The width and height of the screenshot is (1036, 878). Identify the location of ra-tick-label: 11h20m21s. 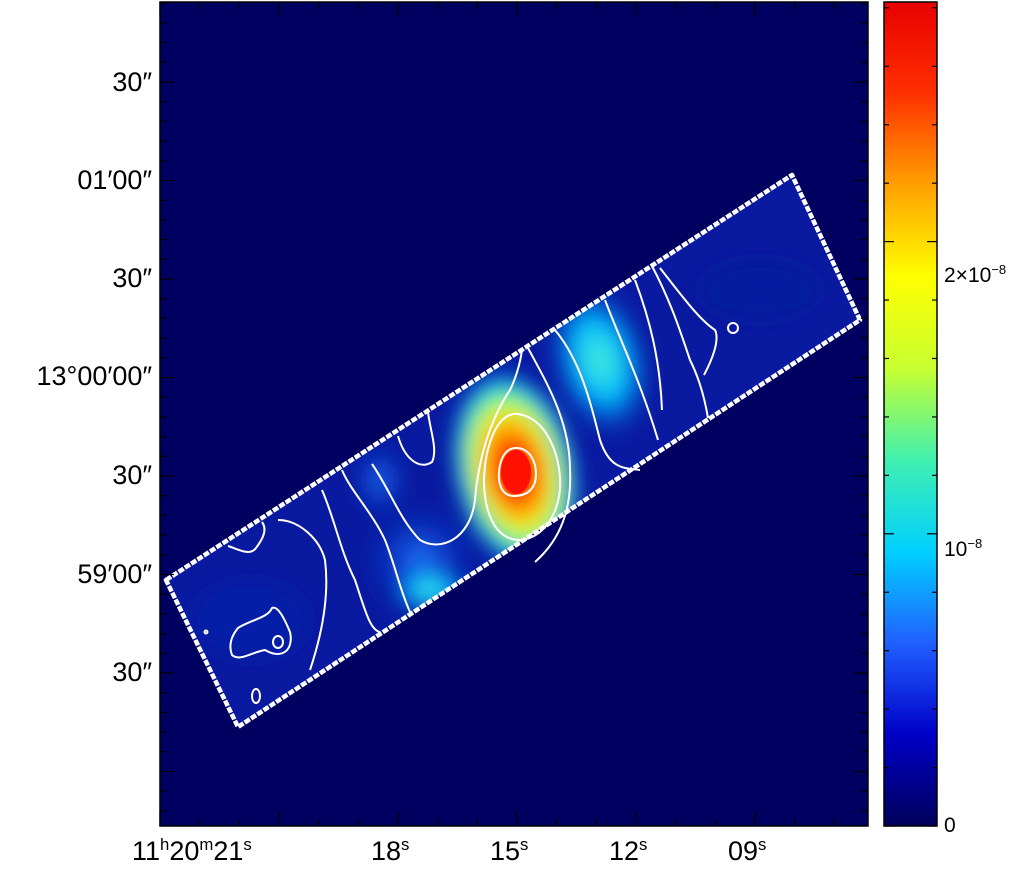
(192, 850).